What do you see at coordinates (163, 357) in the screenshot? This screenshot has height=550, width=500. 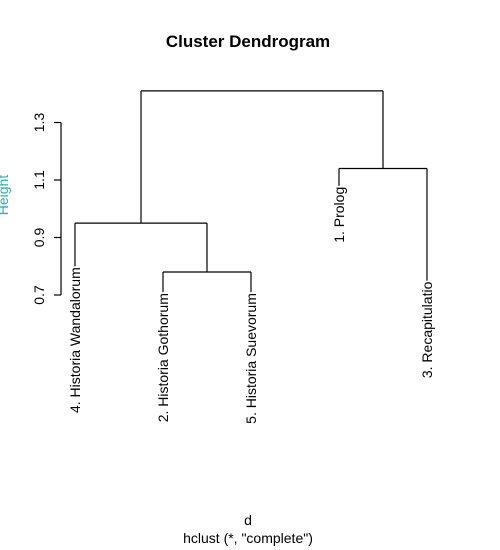 I see `leaf-label: 2. Historia Gothorum` at bounding box center [163, 357].